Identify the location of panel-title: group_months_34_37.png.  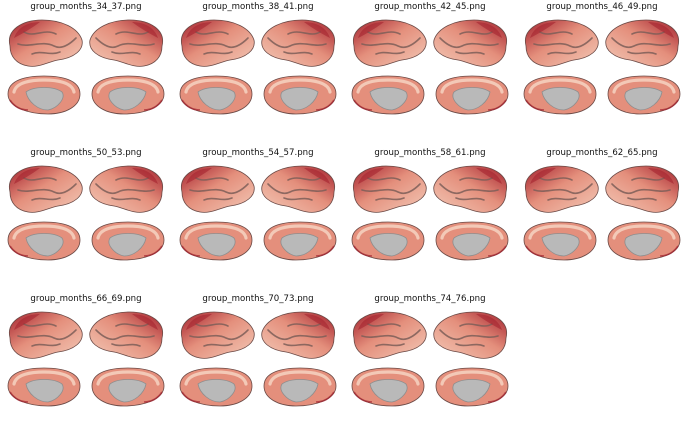
(86, 7).